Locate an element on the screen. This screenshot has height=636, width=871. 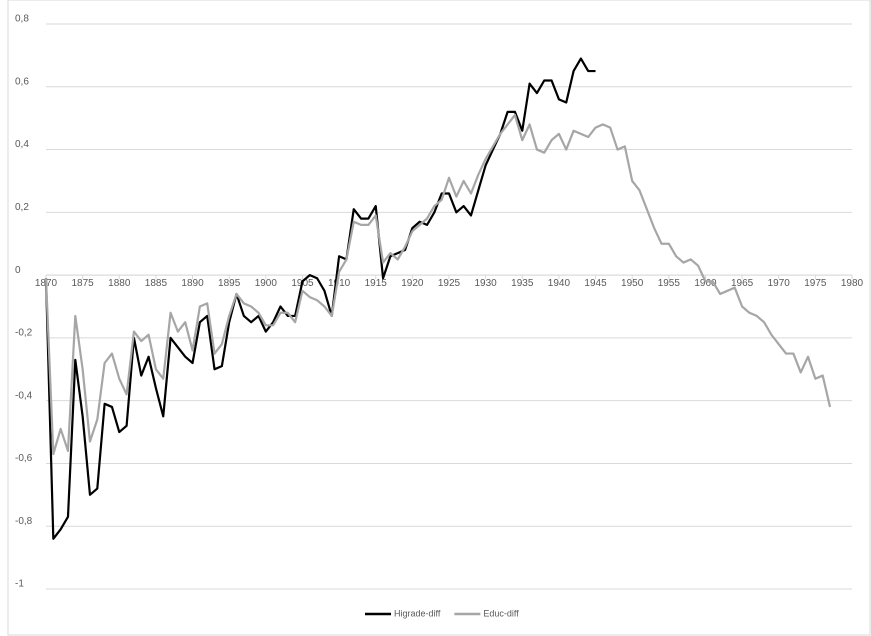
x-tick-label: 1900 is located at coordinates (266, 283).